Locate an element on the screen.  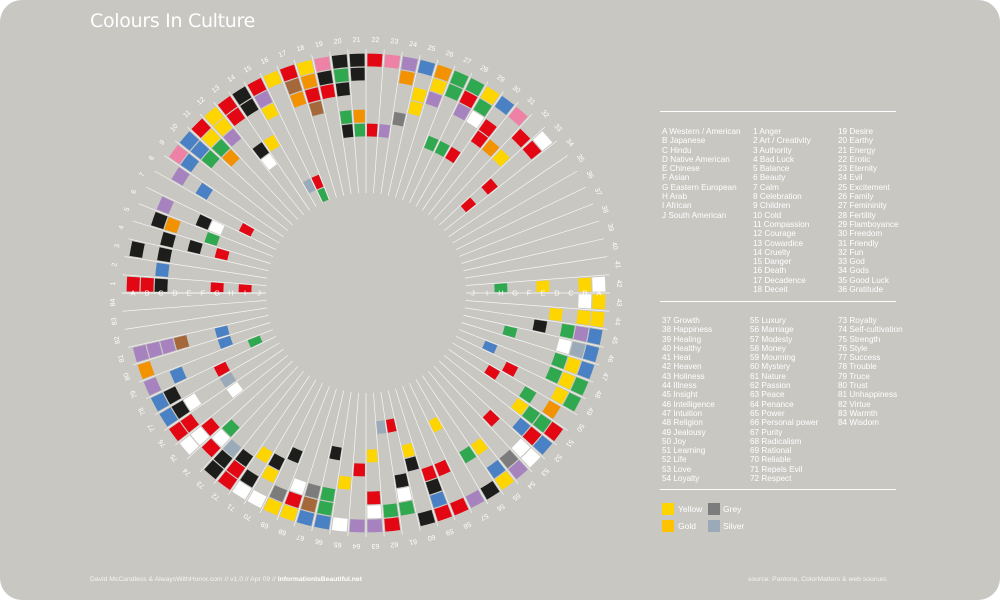
divider-top is located at coordinates (778, 111).